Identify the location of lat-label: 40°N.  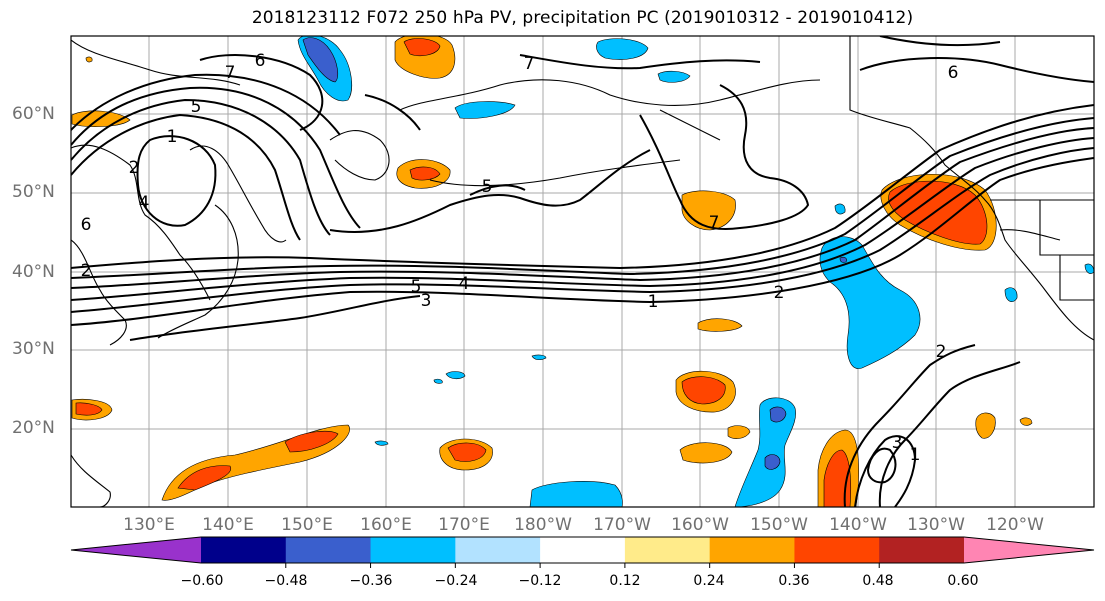
(33, 272).